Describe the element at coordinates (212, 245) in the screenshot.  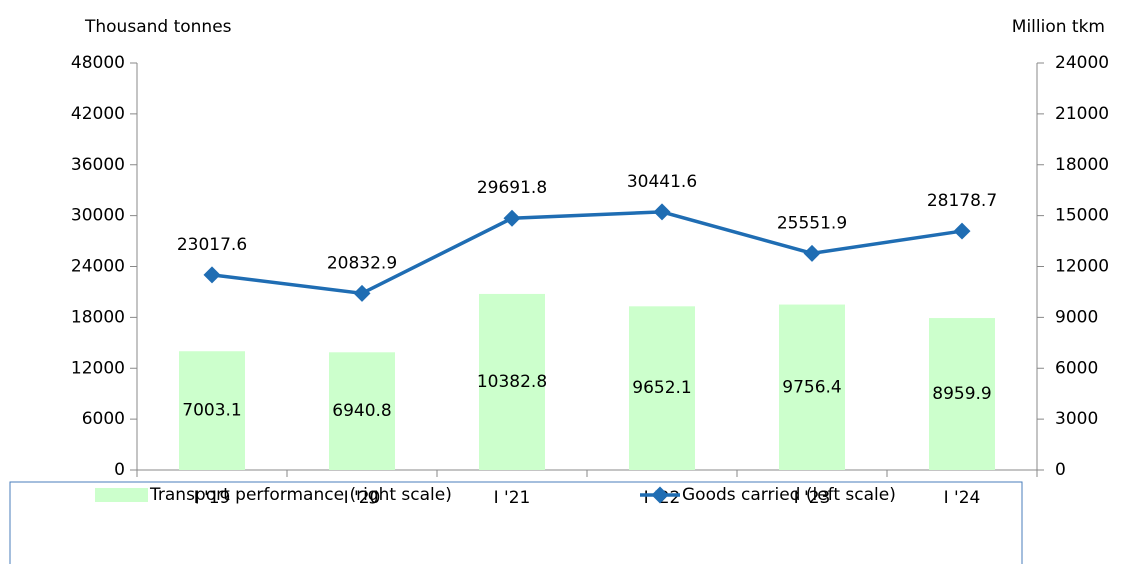
I see `line-value-label: 23017.6` at that location.